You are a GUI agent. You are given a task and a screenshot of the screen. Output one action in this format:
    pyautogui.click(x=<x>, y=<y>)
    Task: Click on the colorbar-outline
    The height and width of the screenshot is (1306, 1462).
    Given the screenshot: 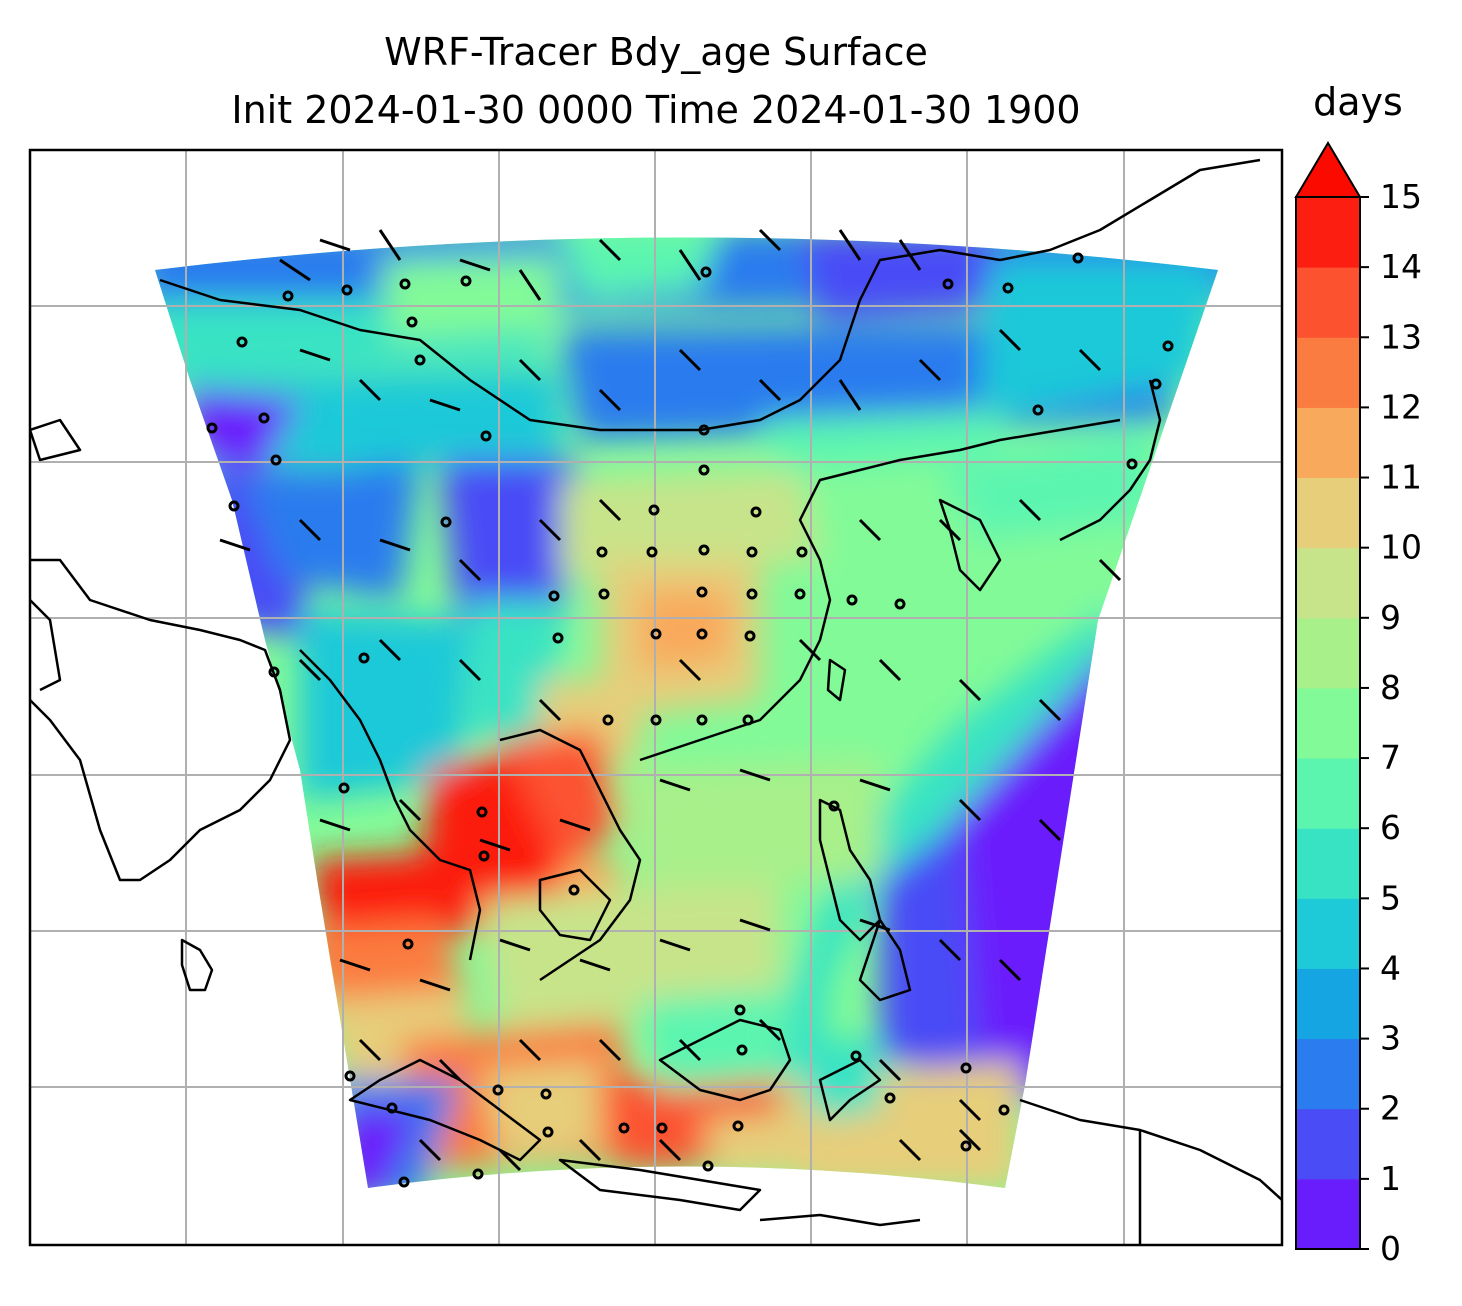 What is the action you would take?
    pyautogui.click(x=1328, y=723)
    